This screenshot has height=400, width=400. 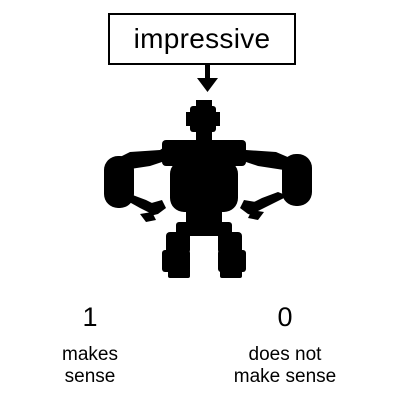 I want to click on option-value: 1, so click(x=90, y=317).